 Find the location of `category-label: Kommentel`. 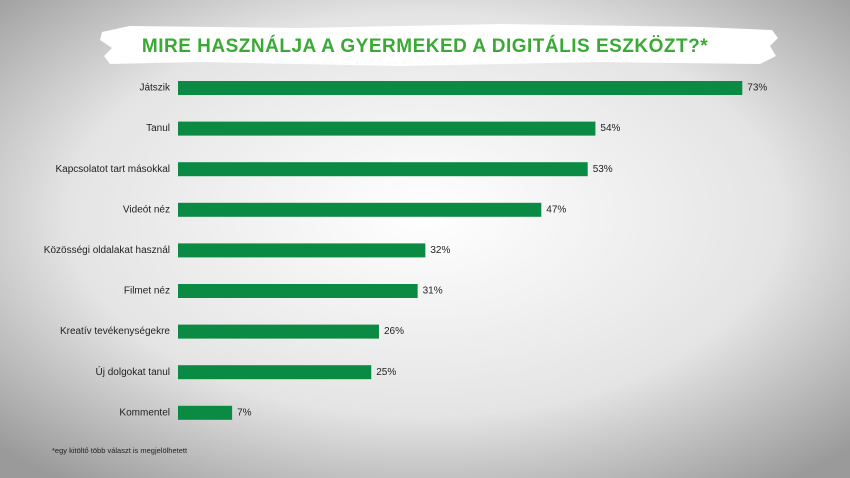

category-label: Kommentel is located at coordinates (144, 412).